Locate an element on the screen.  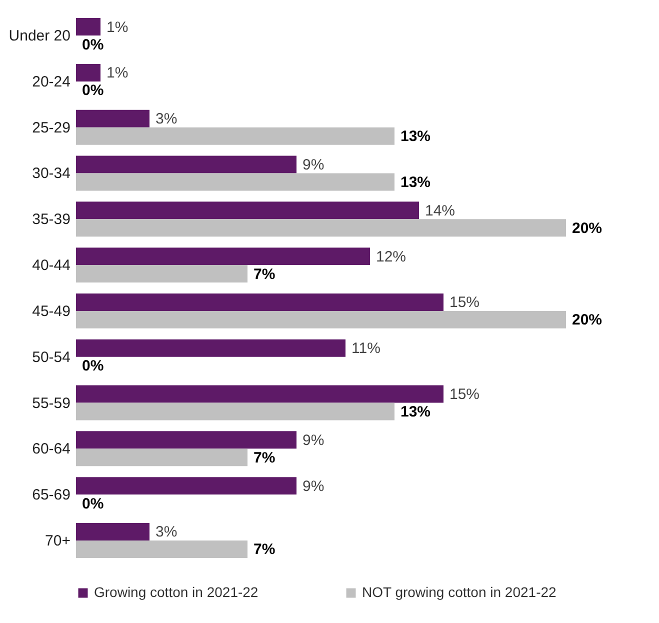
legend-label: NOT growing cotton in 2021-22 is located at coordinates (459, 592).